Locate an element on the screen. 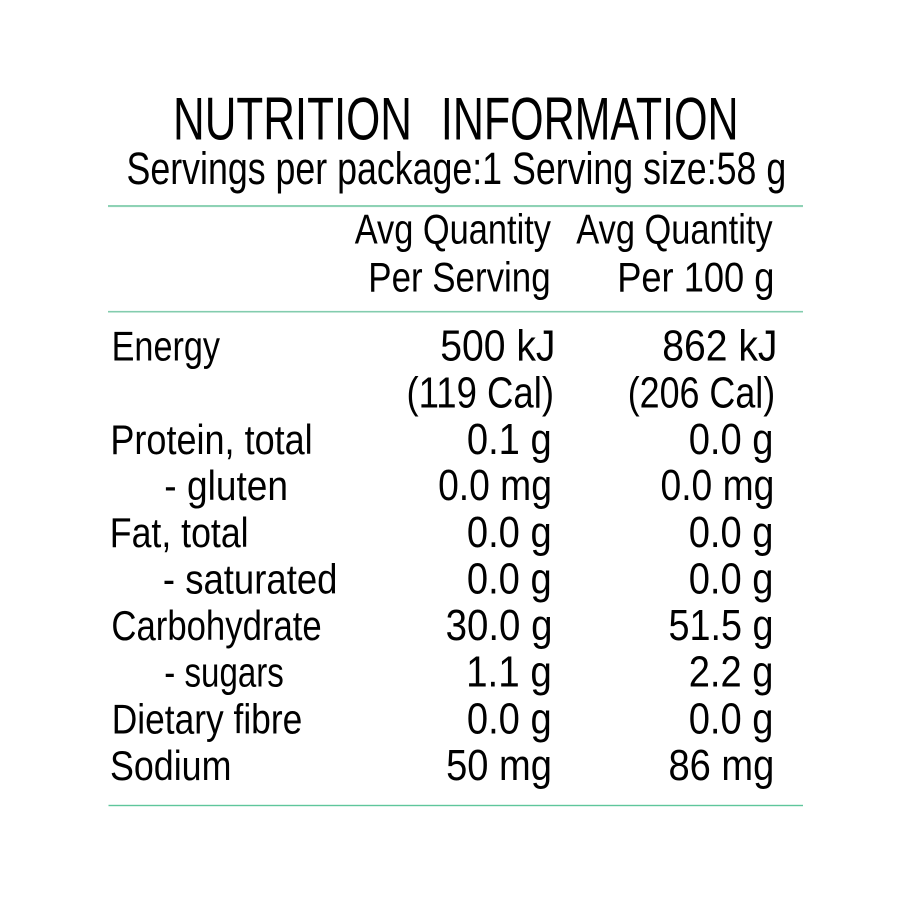 The width and height of the screenshot is (900, 900). svg-text:Servings per package:1 Serving: Servings per package:1 Serving size:58 g is located at coordinates (457, 168).